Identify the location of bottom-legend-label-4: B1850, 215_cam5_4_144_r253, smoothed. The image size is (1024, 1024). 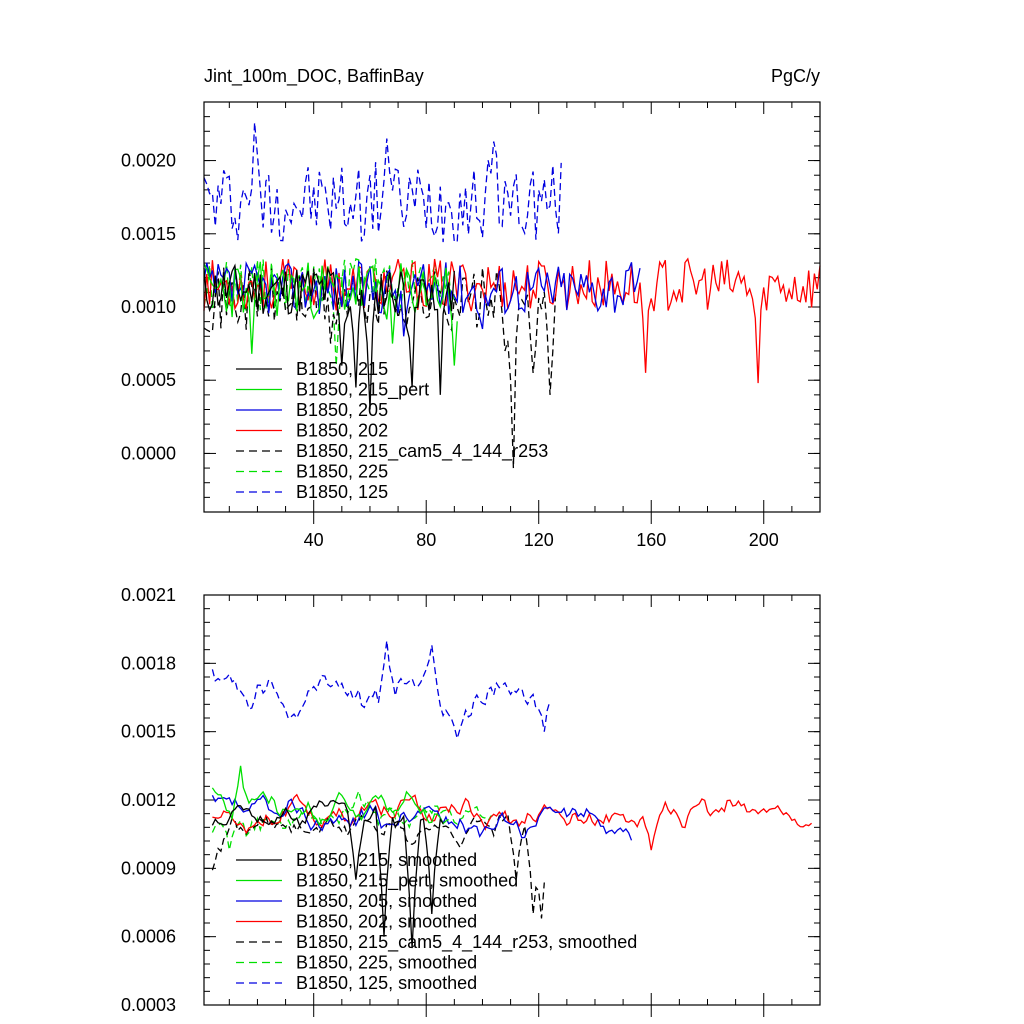
(466, 942).